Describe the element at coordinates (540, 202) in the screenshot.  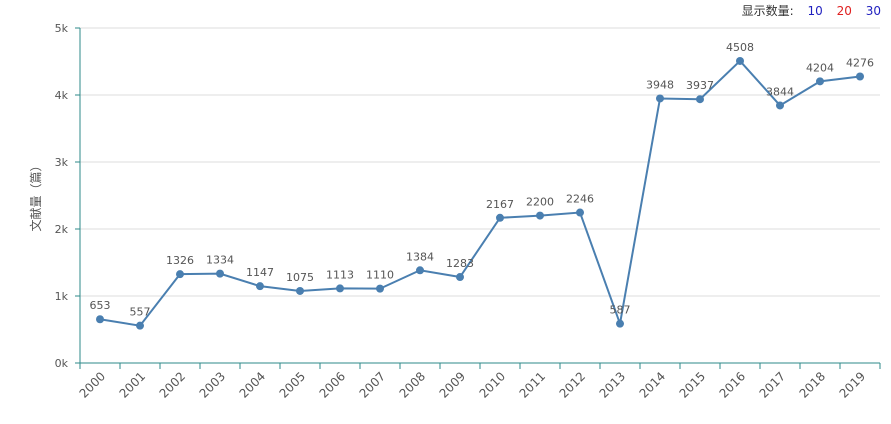
I see `data-label: 2200` at that location.